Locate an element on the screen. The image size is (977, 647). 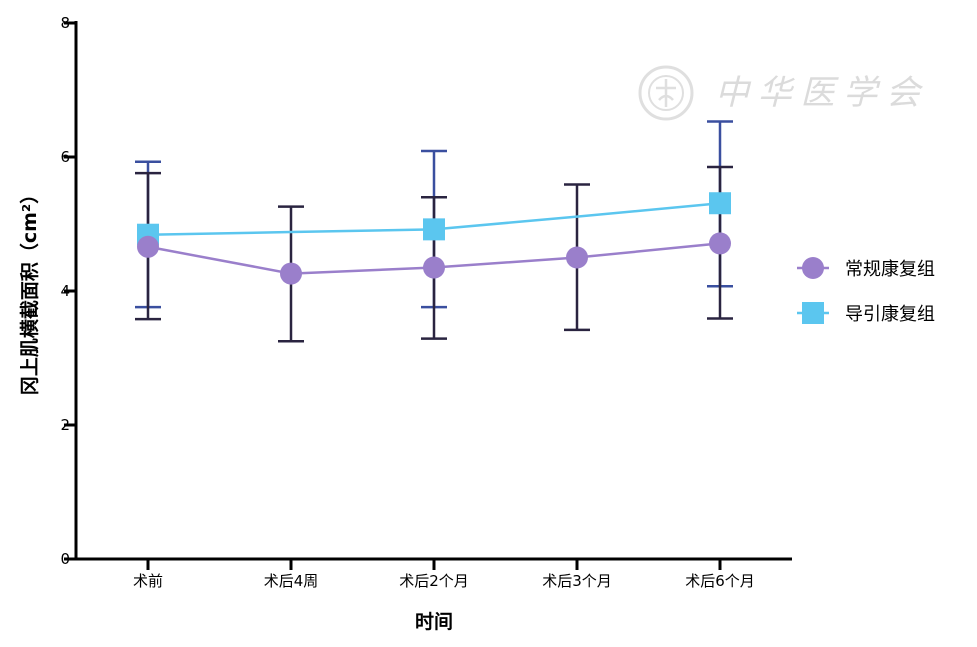
legend-guided-marker is located at coordinates (813, 313).